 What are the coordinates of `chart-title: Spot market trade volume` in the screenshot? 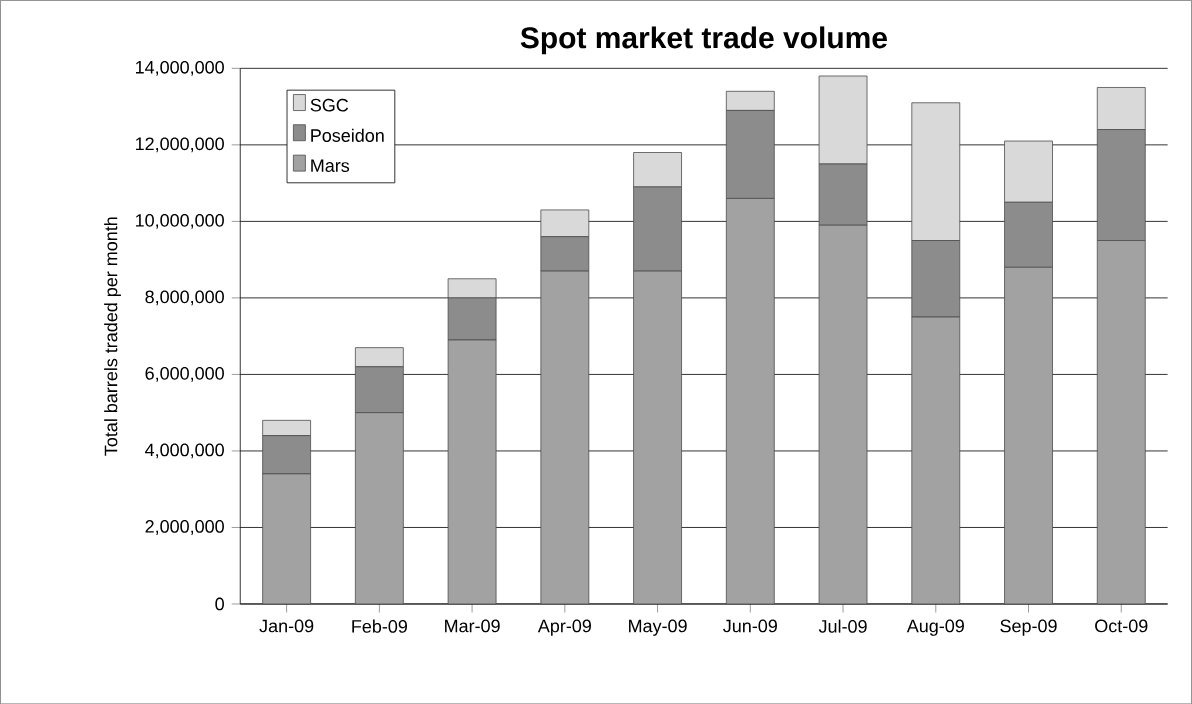 It's located at (703, 40).